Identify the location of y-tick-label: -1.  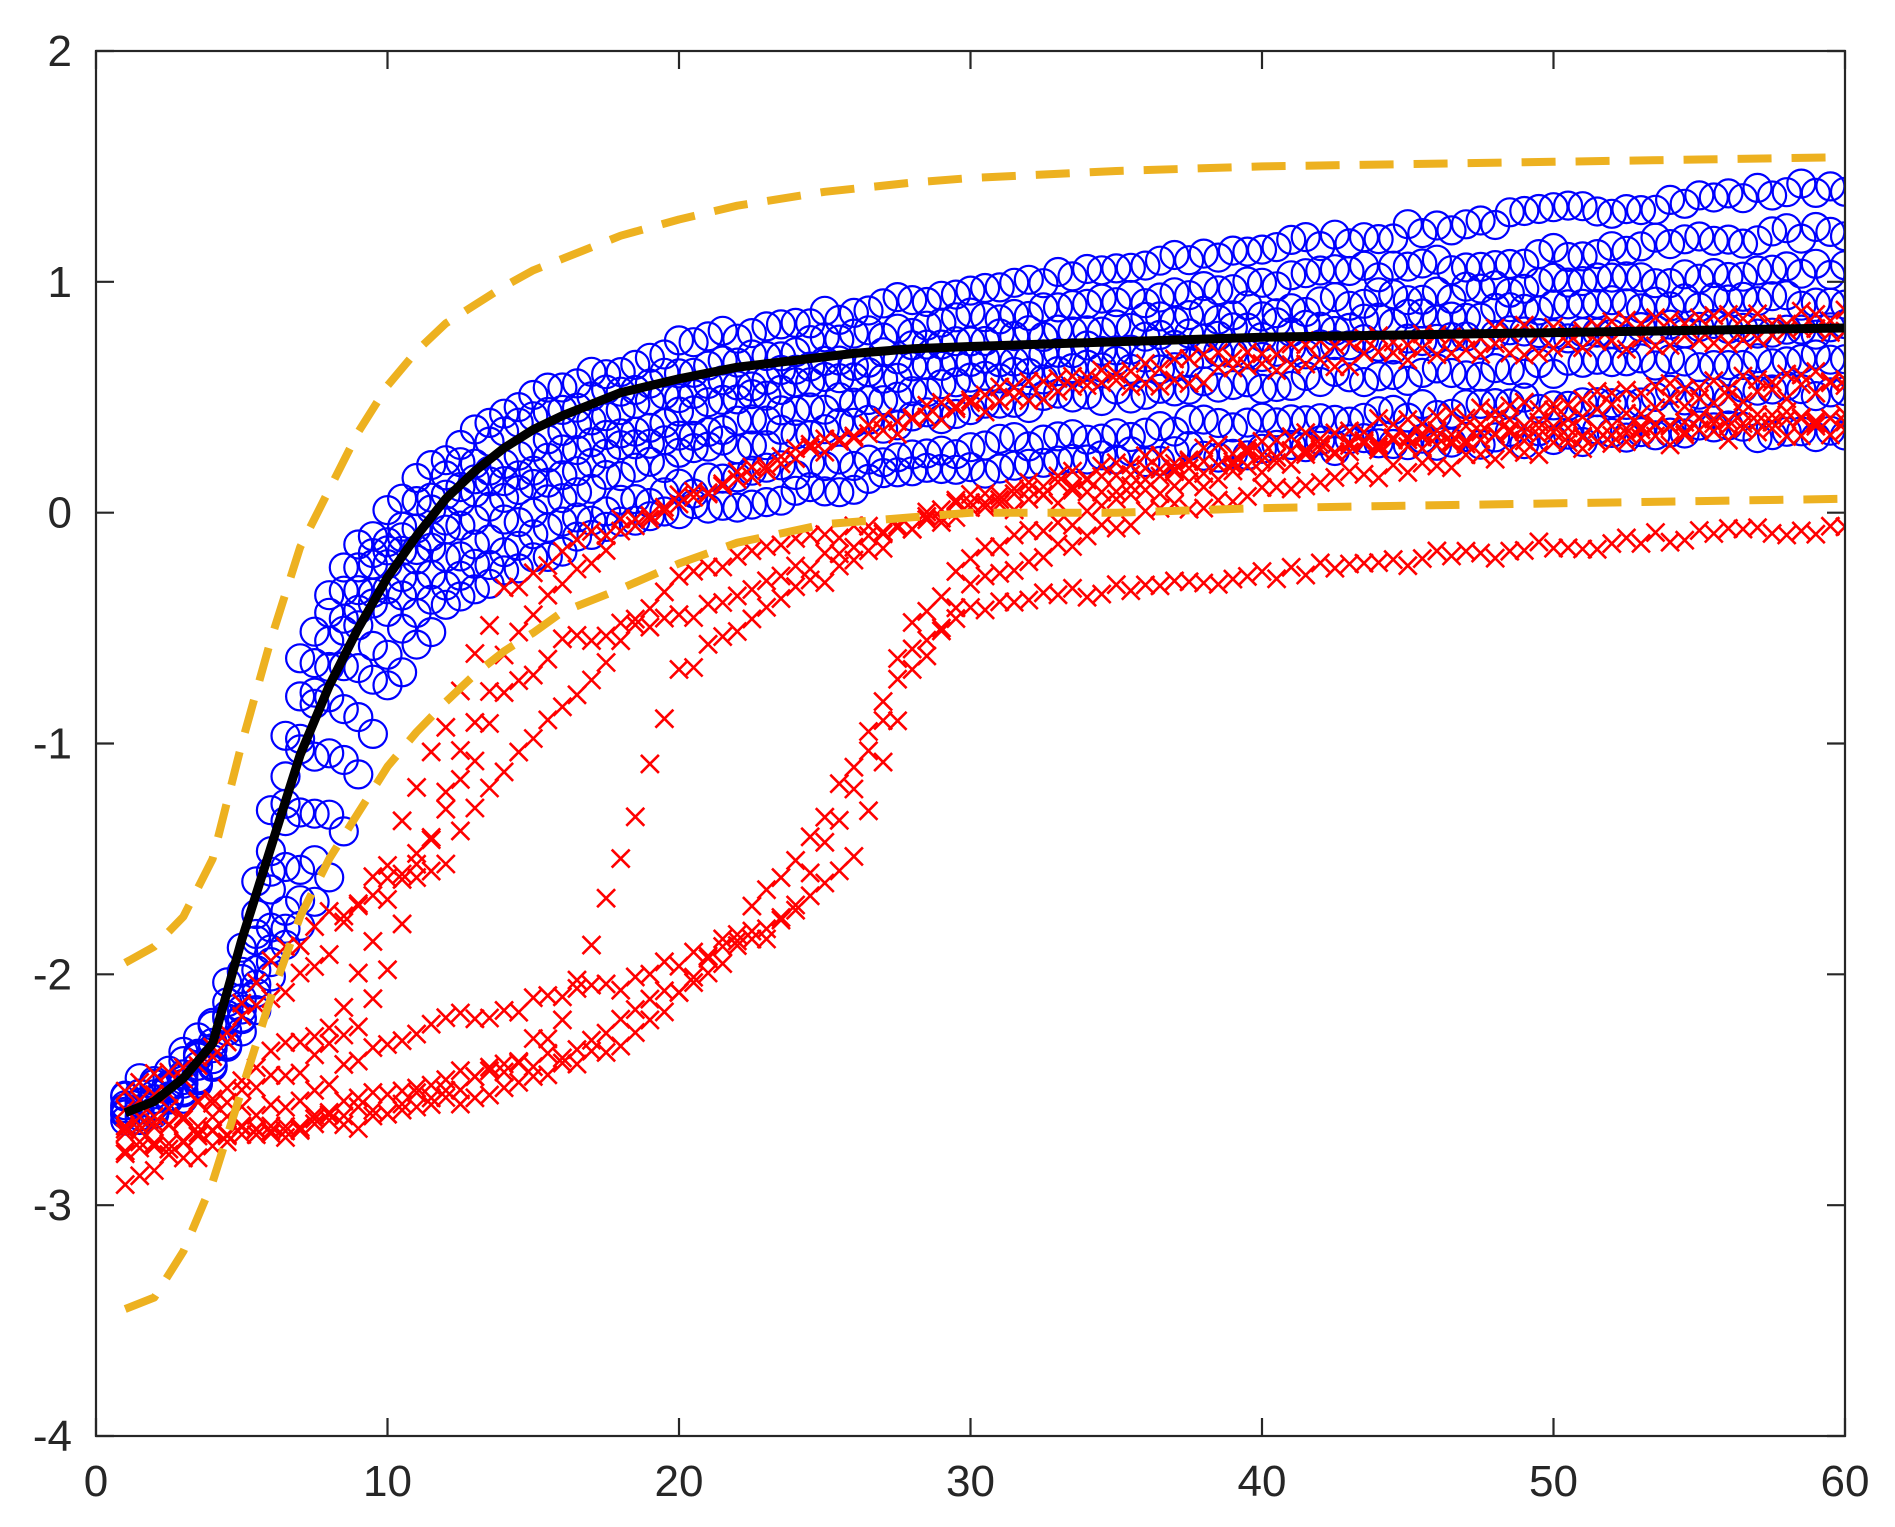
(52, 744).